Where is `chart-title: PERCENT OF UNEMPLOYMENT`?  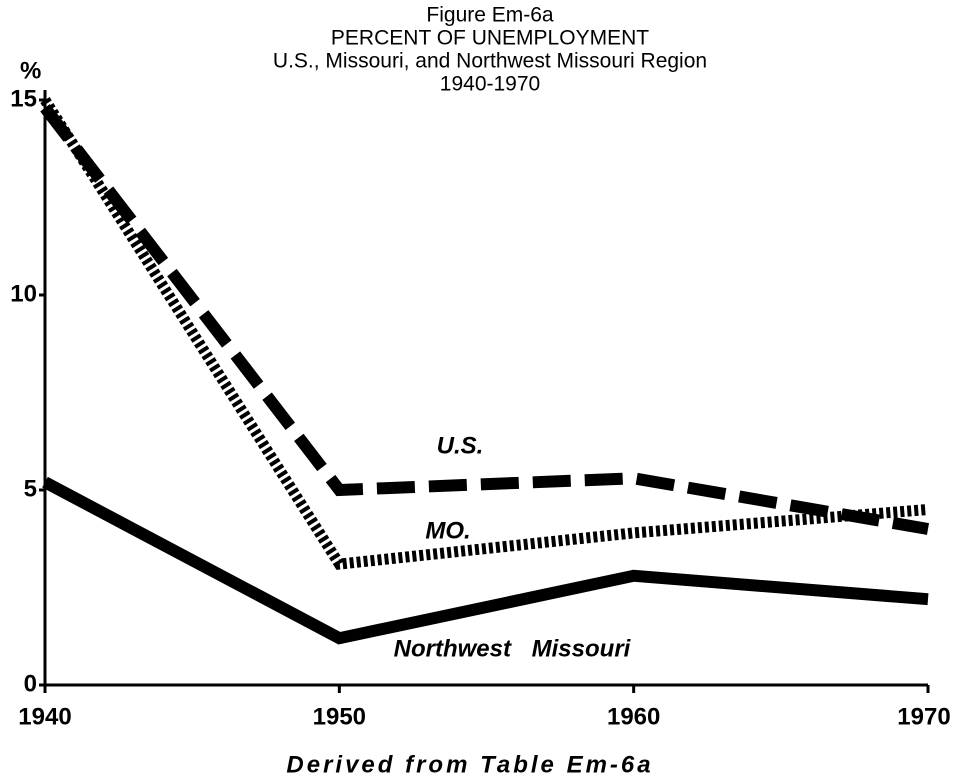 chart-title: PERCENT OF UNEMPLOYMENT is located at coordinates (490, 38).